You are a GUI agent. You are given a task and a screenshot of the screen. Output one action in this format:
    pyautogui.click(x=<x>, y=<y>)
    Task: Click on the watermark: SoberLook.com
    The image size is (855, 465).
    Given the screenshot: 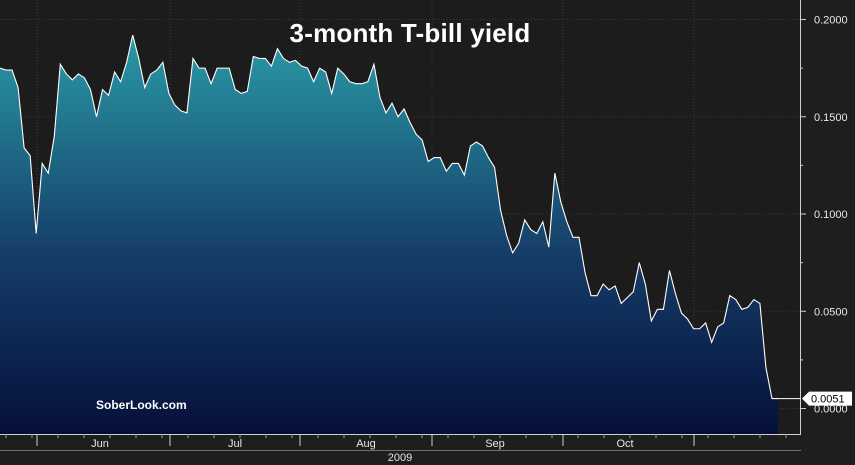 What is the action you would take?
    pyautogui.click(x=141, y=405)
    